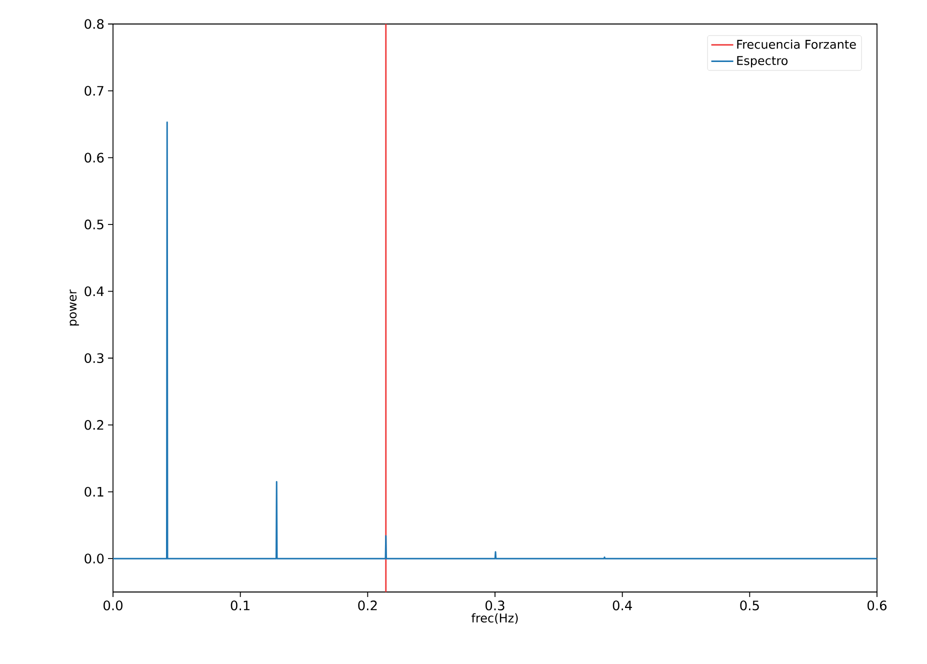  Describe the element at coordinates (113, 605) in the screenshot. I see `x-tick-label: 0.0` at that location.